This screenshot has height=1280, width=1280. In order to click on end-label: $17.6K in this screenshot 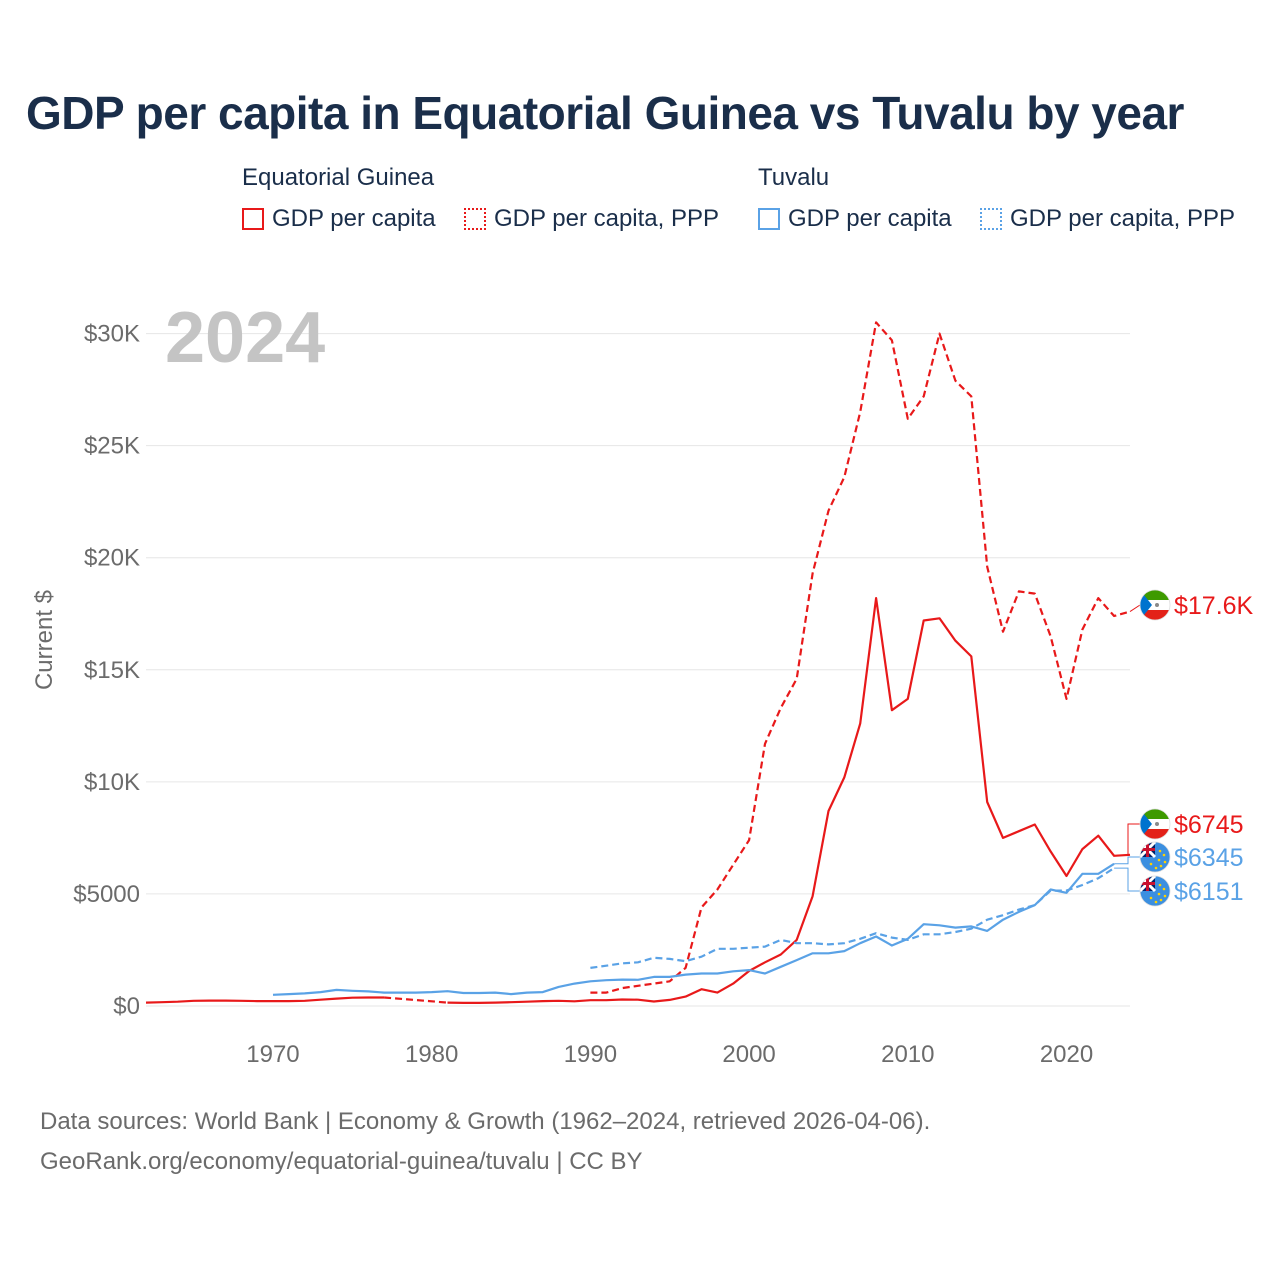, I will do `click(1191, 605)`.